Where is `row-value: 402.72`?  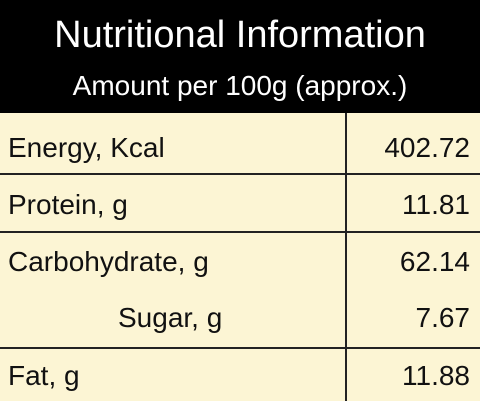 row-value: 402.72 is located at coordinates (427, 147).